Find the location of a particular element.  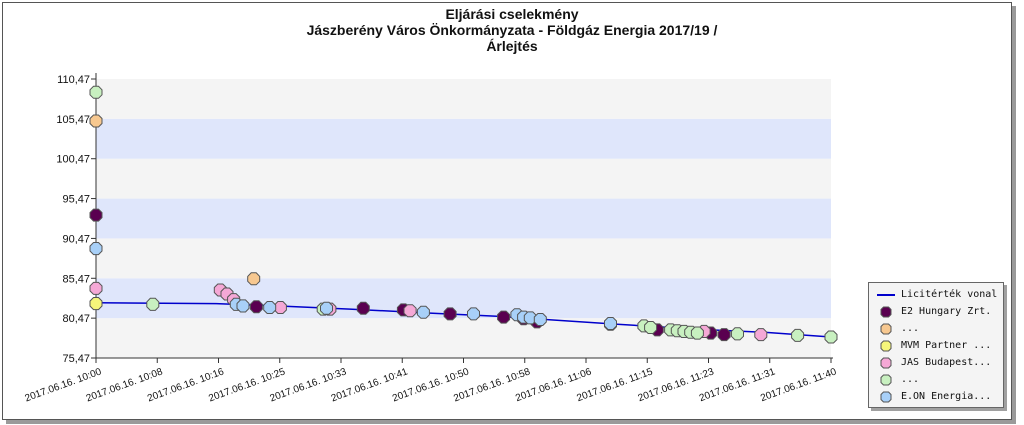

y-tick-label: 80,47 is located at coordinates (76, 319).